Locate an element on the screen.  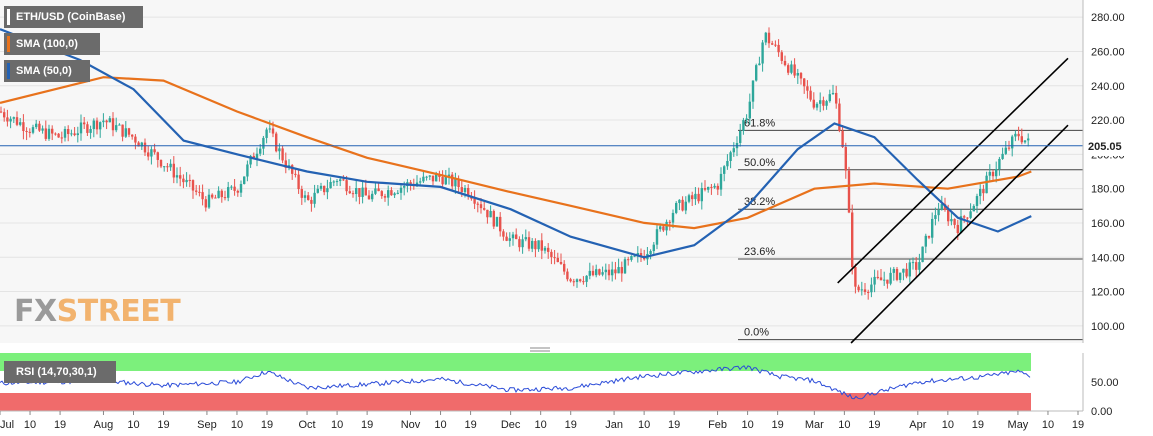
time-tick-label: Mar is located at coordinates (814, 425).